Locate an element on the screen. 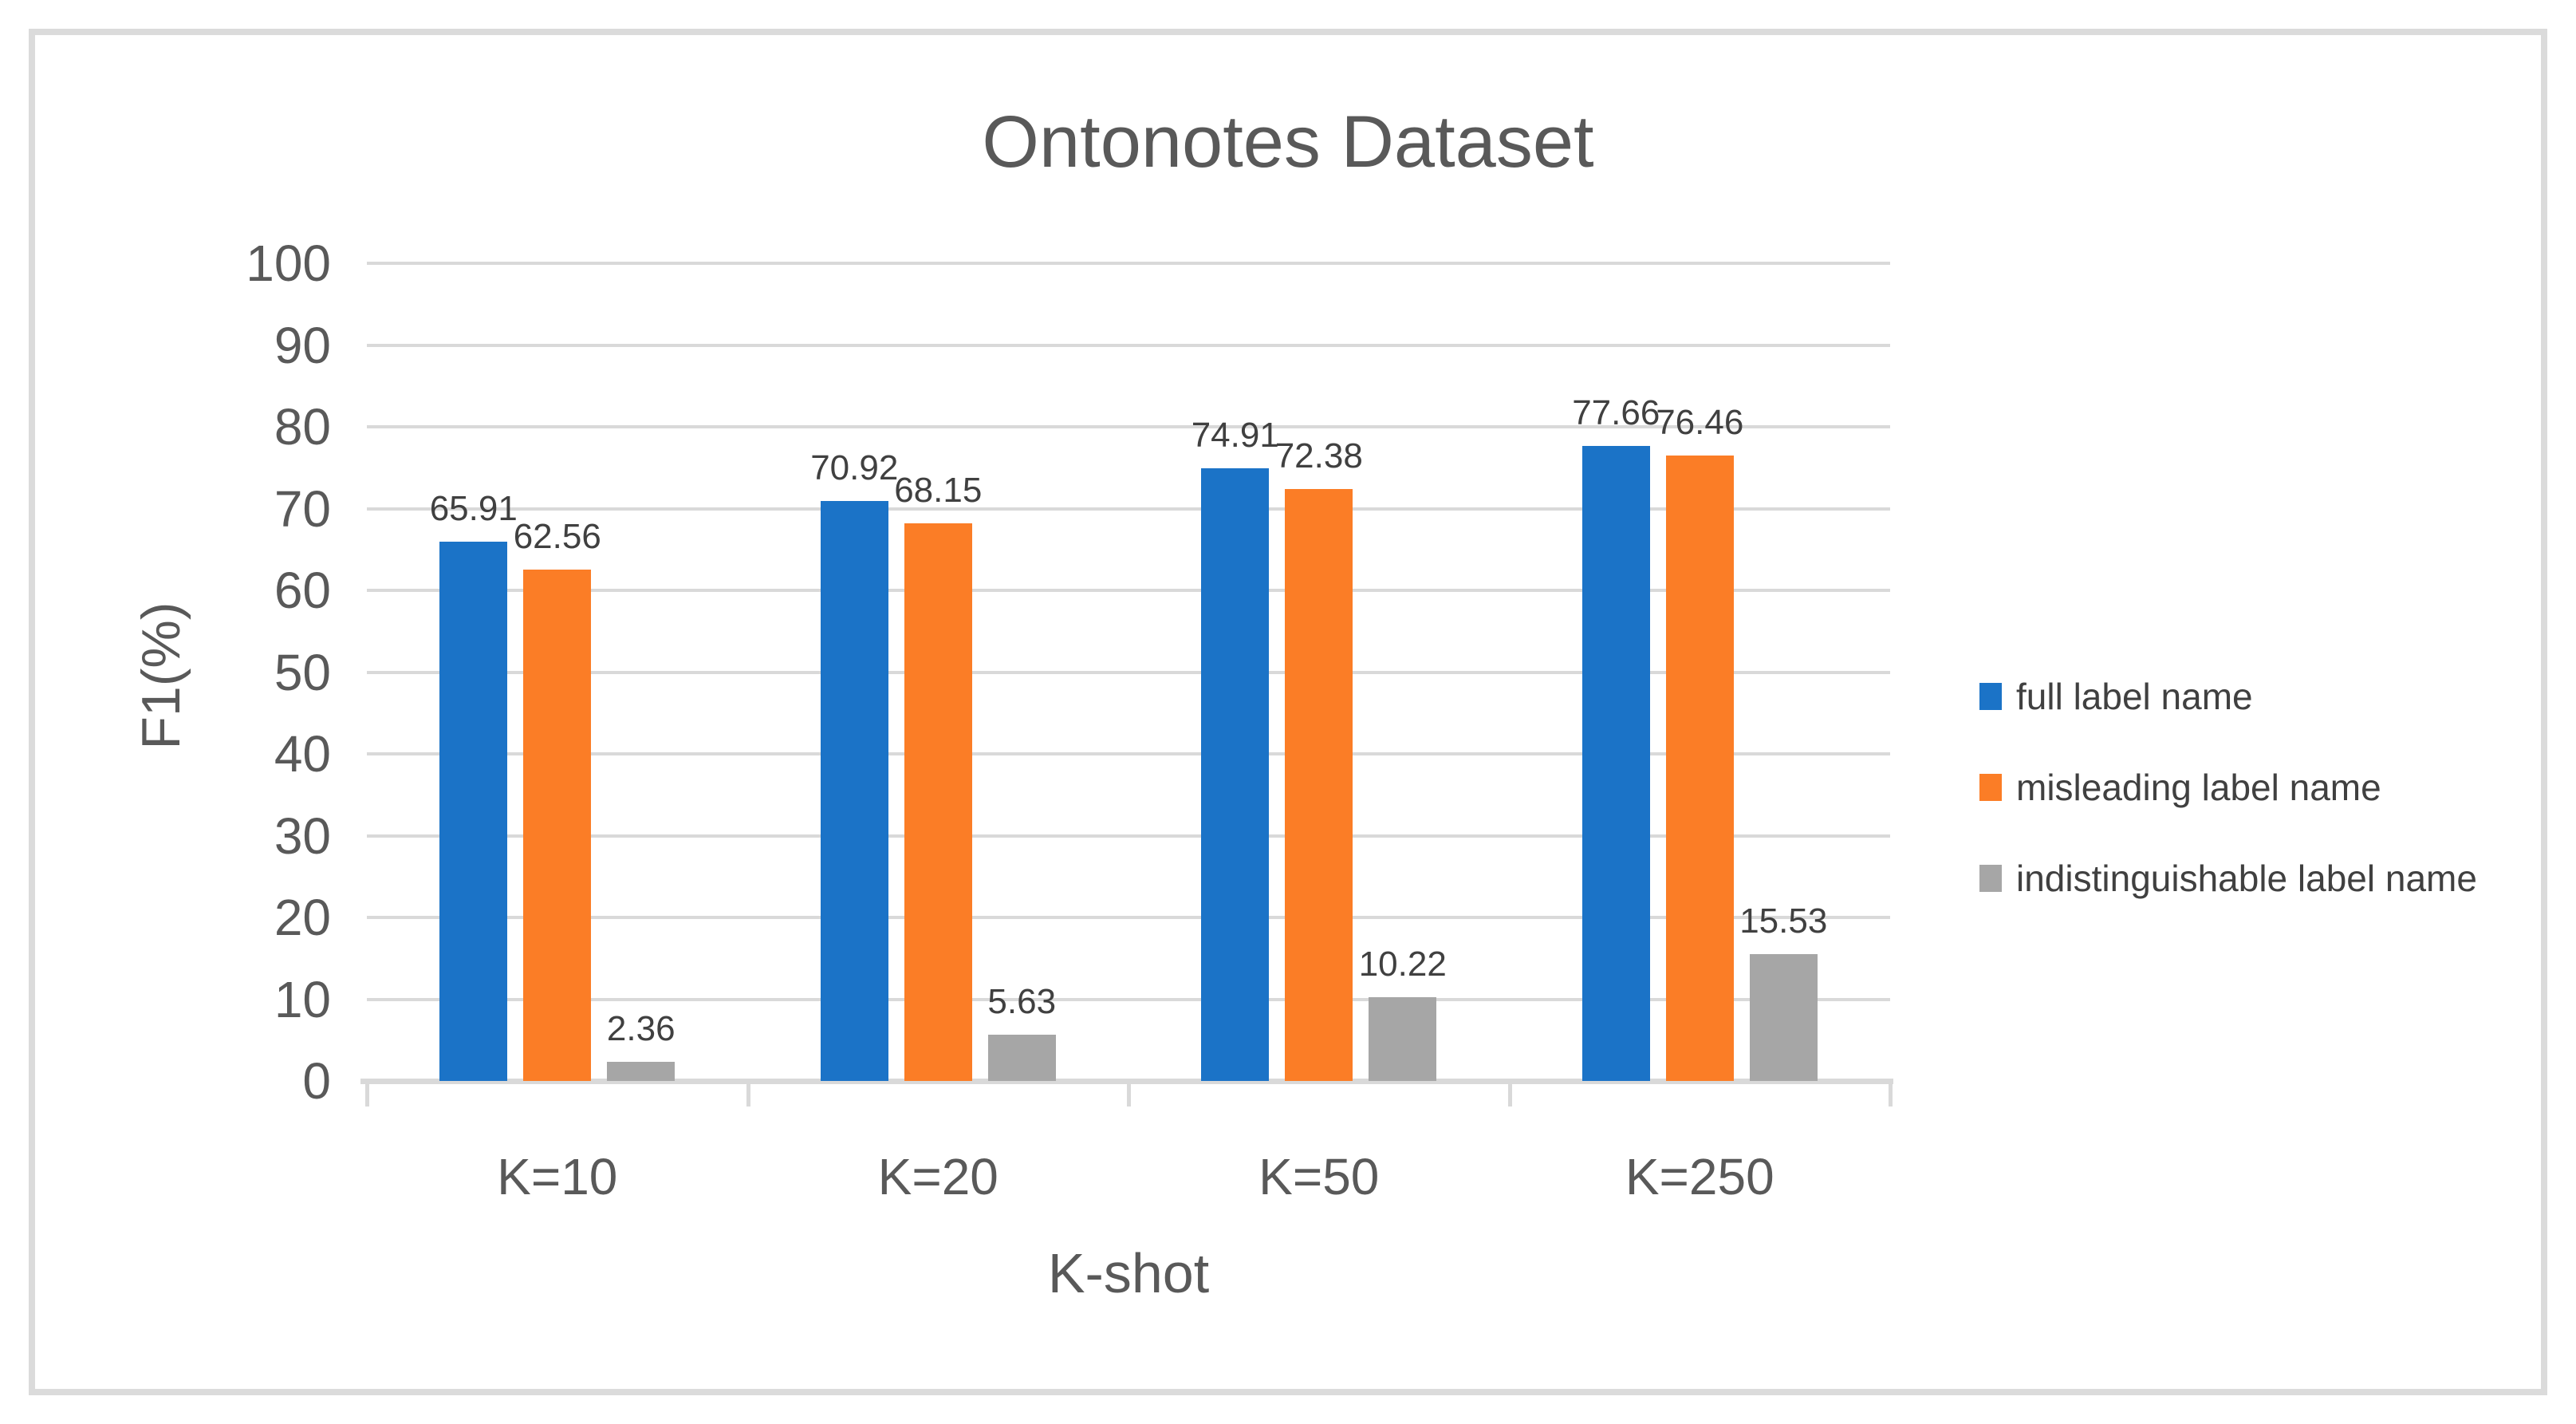 The width and height of the screenshot is (2576, 1424). data-label-misleading-label-name-K=20: 68.15 is located at coordinates (938, 491).